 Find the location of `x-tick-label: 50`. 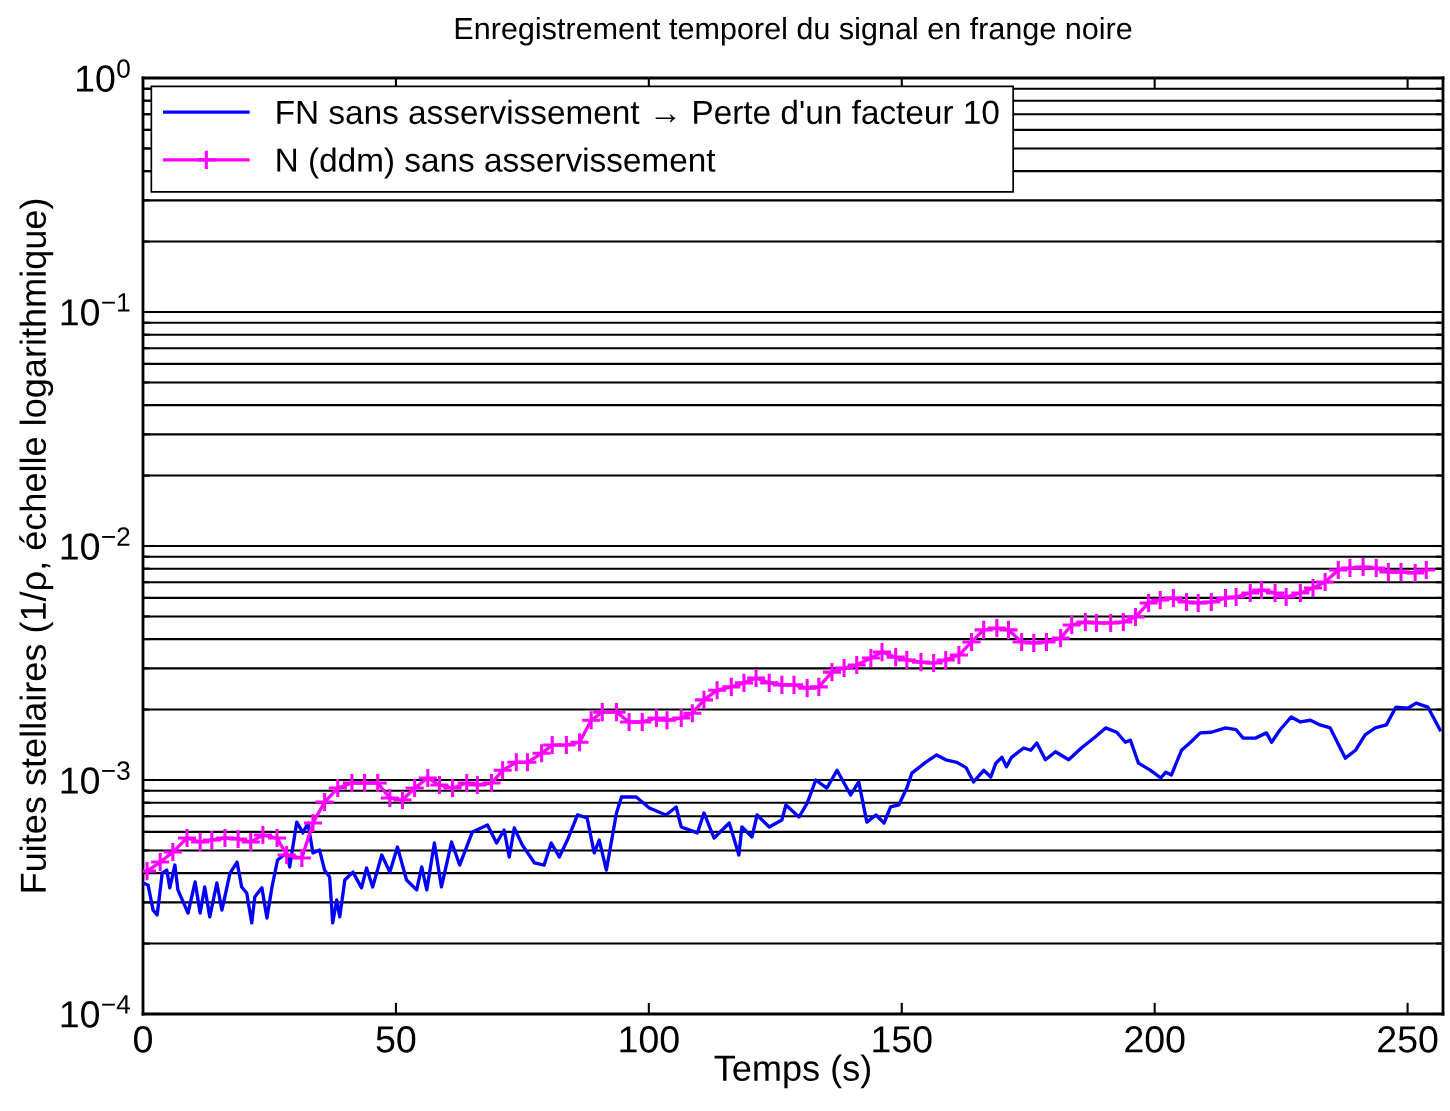

x-tick-label: 50 is located at coordinates (396, 1039).